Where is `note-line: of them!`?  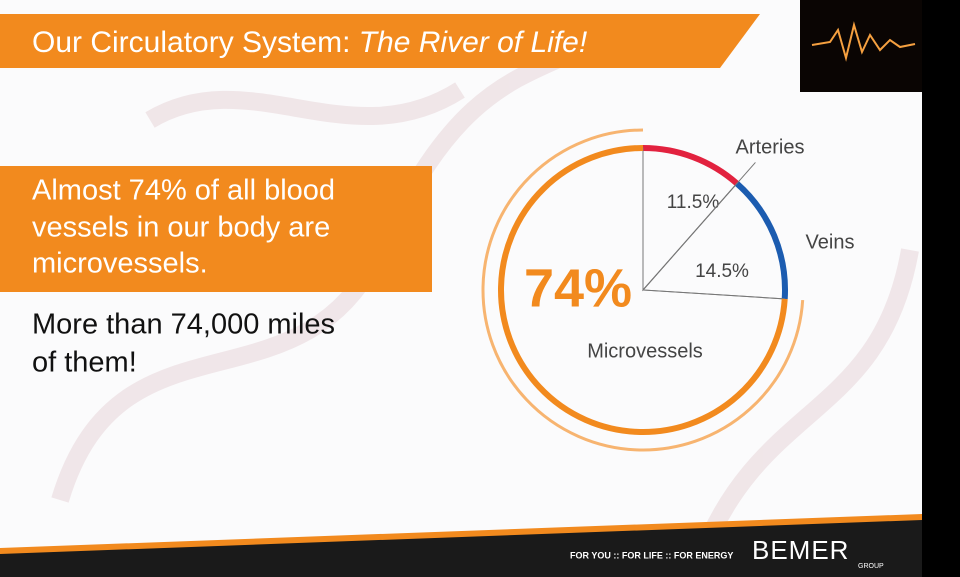
note-line: of them! is located at coordinates (84, 363).